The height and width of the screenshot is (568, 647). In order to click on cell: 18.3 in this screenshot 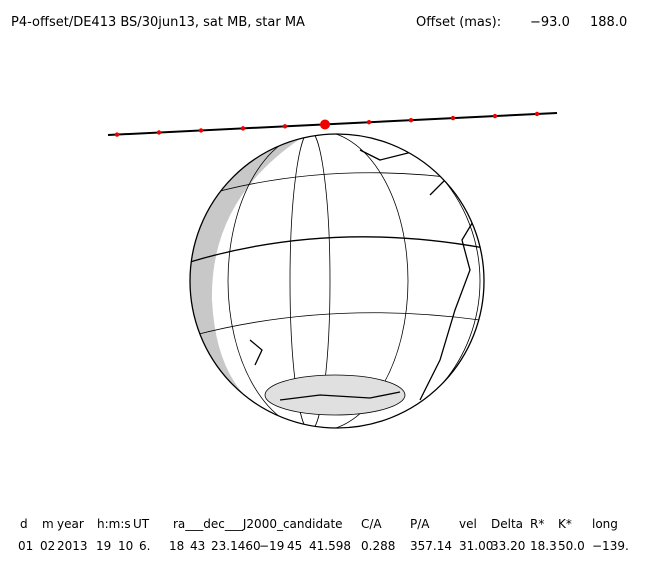, I will do `click(543, 546)`.